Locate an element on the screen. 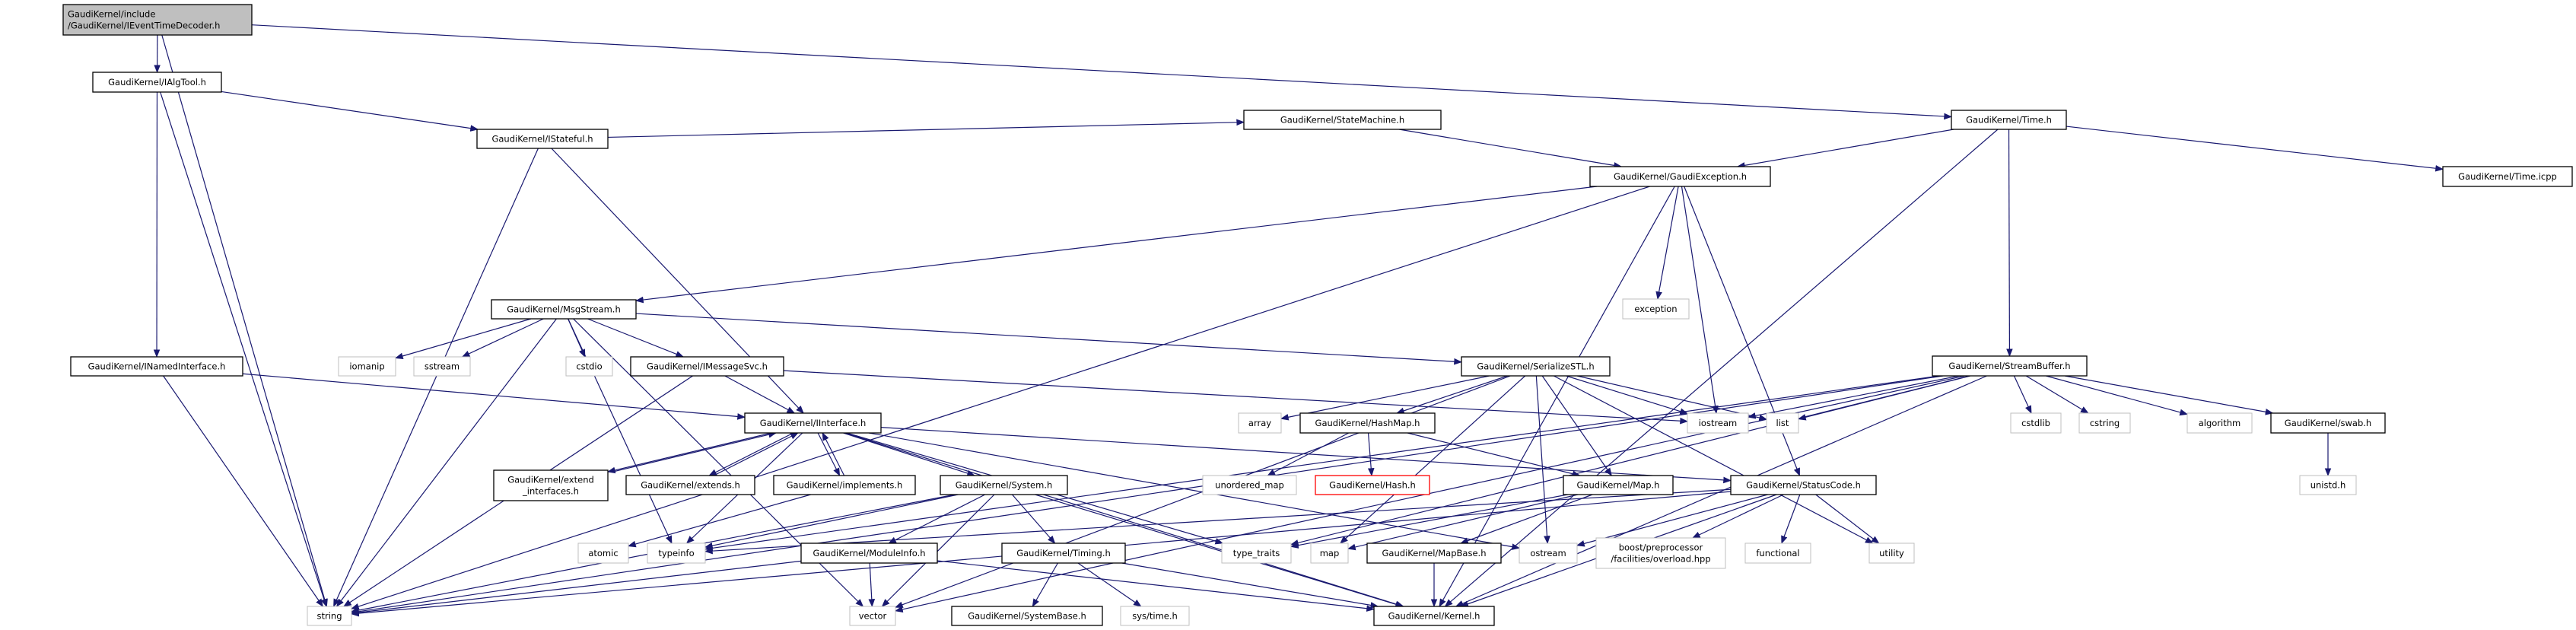  node-streambuffer: GaudiKernel/StreamBuffer.h is located at coordinates (2010, 366).